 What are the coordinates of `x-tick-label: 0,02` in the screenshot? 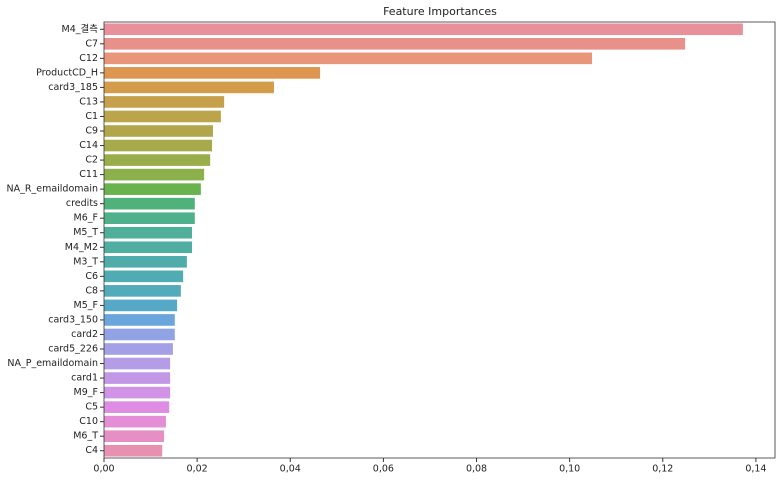 It's located at (197, 469).